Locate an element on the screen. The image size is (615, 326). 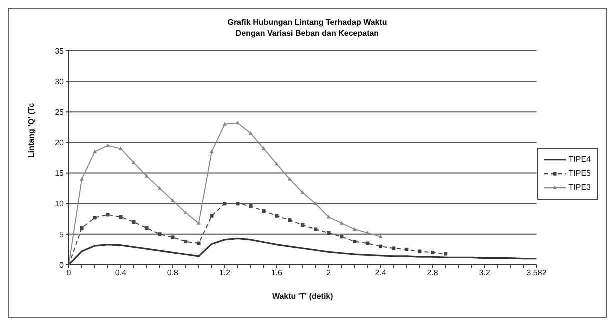
x-tick-label: 3.2 is located at coordinates (485, 273).